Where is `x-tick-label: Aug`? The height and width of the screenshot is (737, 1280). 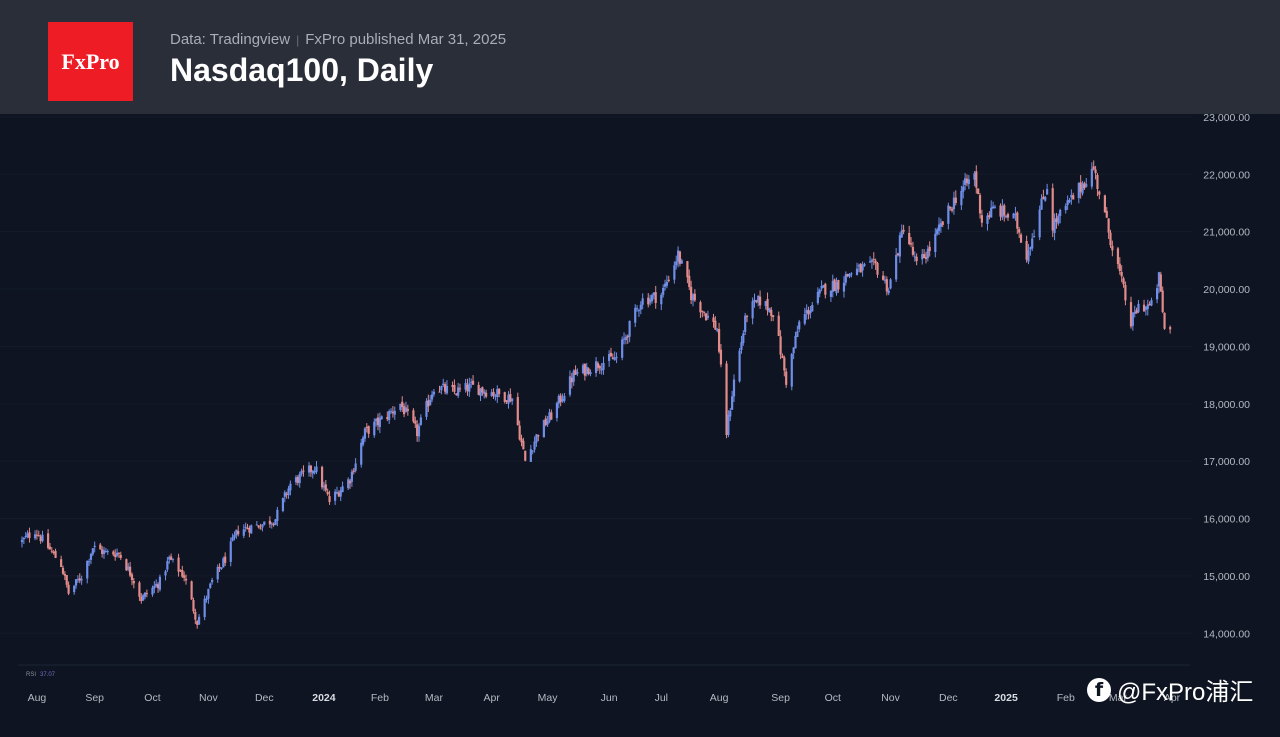
x-tick-label: Aug is located at coordinates (37, 698).